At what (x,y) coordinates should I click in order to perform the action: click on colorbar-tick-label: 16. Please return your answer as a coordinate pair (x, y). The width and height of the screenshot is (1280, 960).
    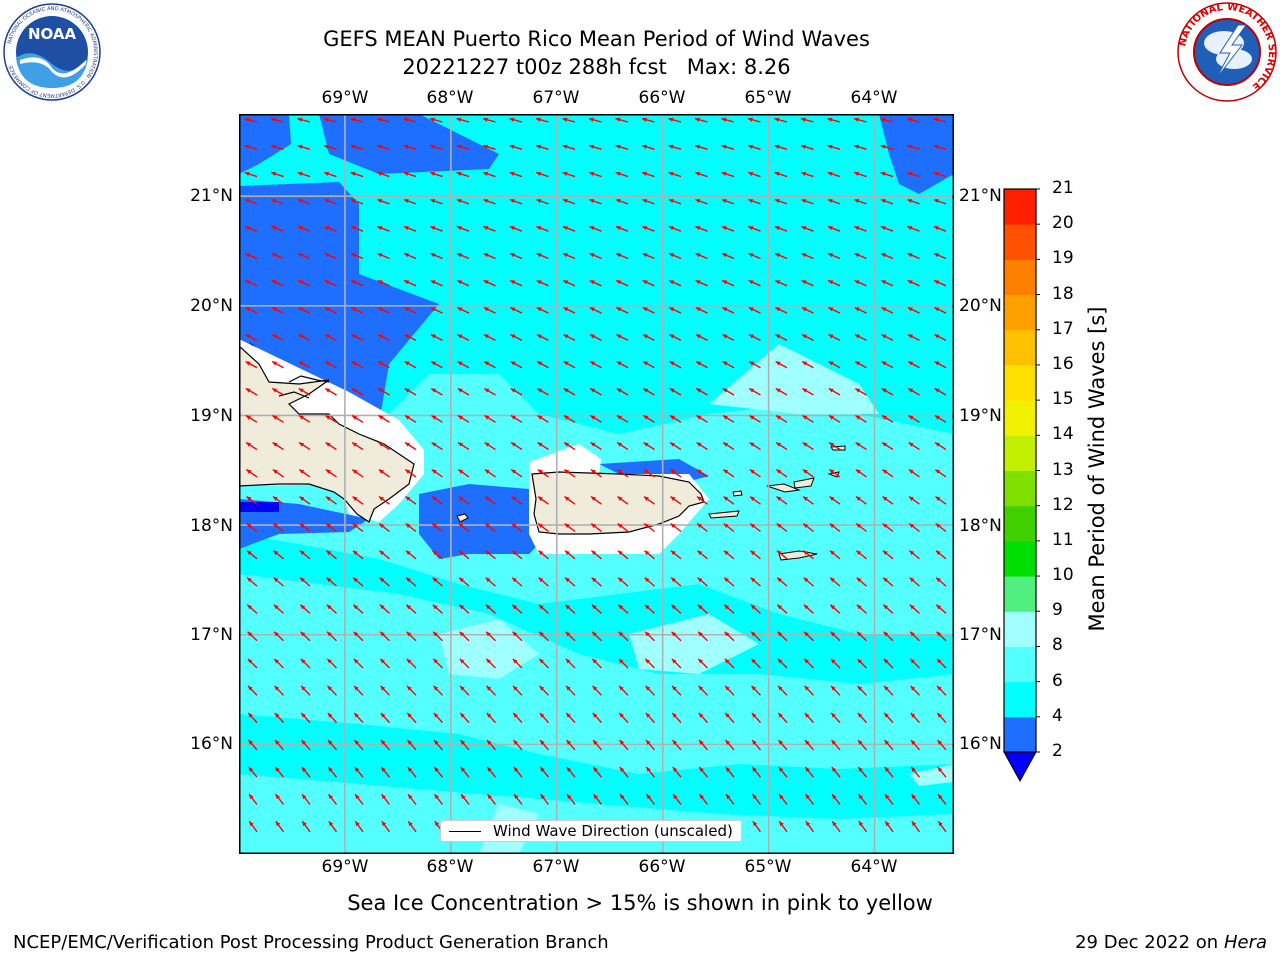
    Looking at the image, I should click on (1063, 363).